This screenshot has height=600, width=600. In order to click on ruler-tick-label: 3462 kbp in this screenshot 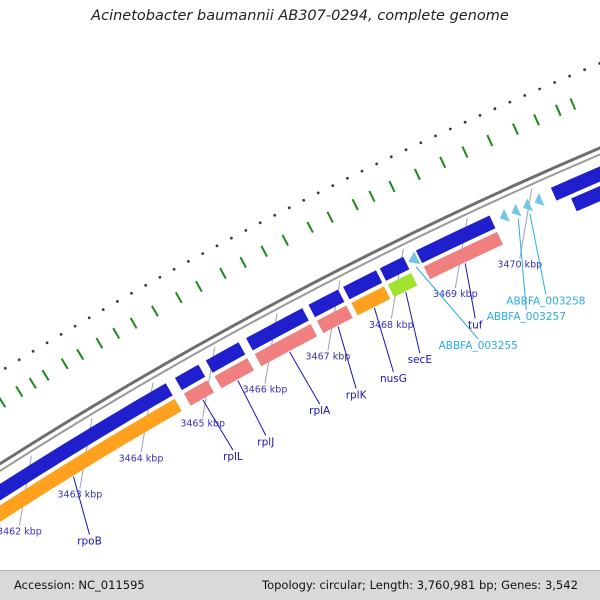, I will do `click(21, 532)`.